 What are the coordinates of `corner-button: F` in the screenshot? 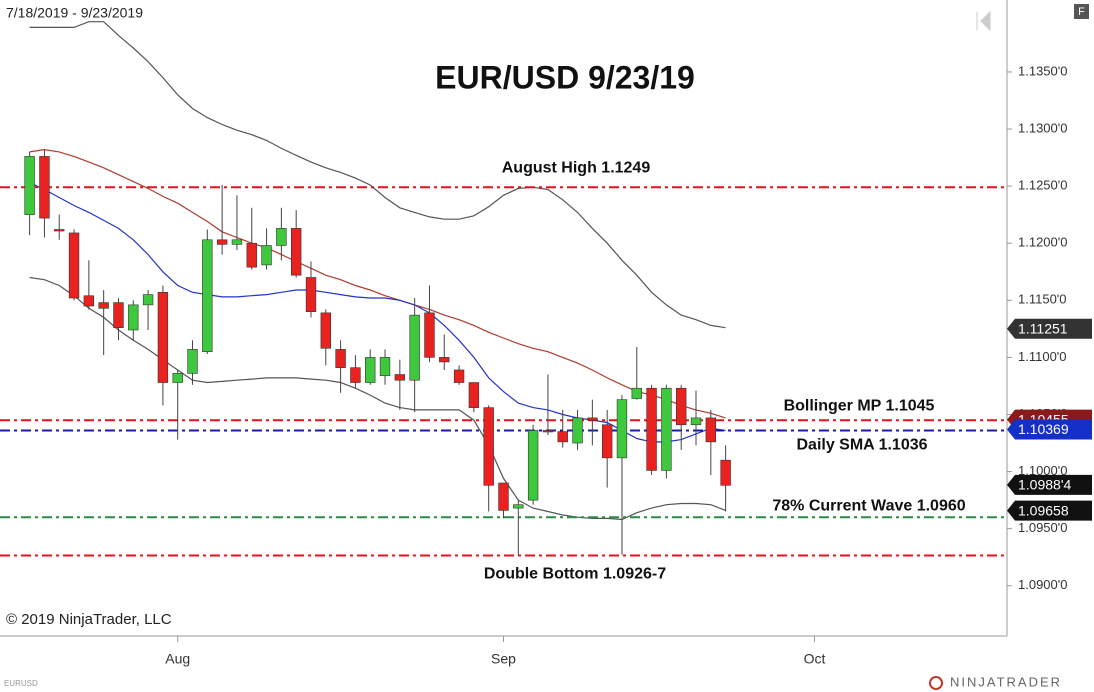 It's located at (1081, 12).